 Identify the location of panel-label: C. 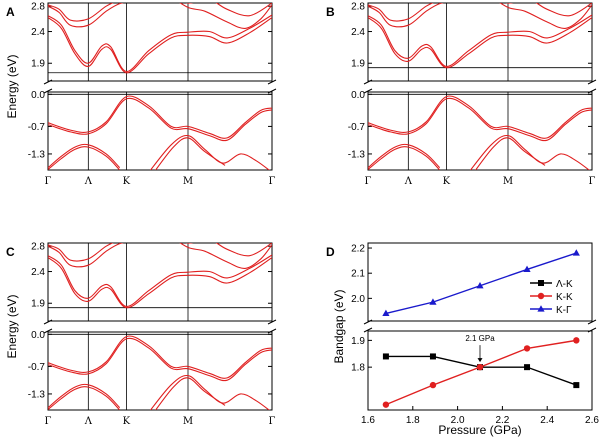
(10, 252).